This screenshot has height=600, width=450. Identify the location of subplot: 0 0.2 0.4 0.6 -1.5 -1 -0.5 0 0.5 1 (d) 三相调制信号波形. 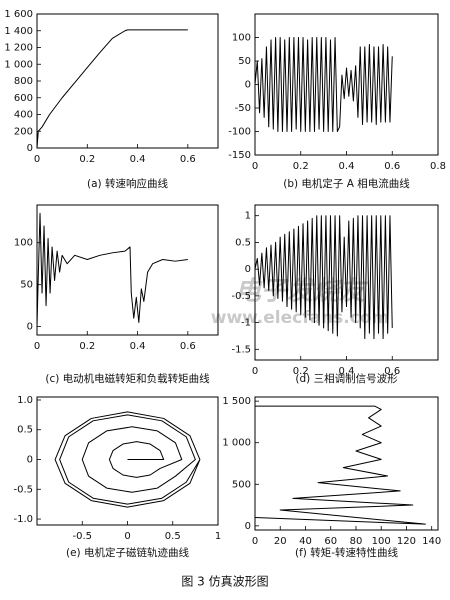
(335, 294).